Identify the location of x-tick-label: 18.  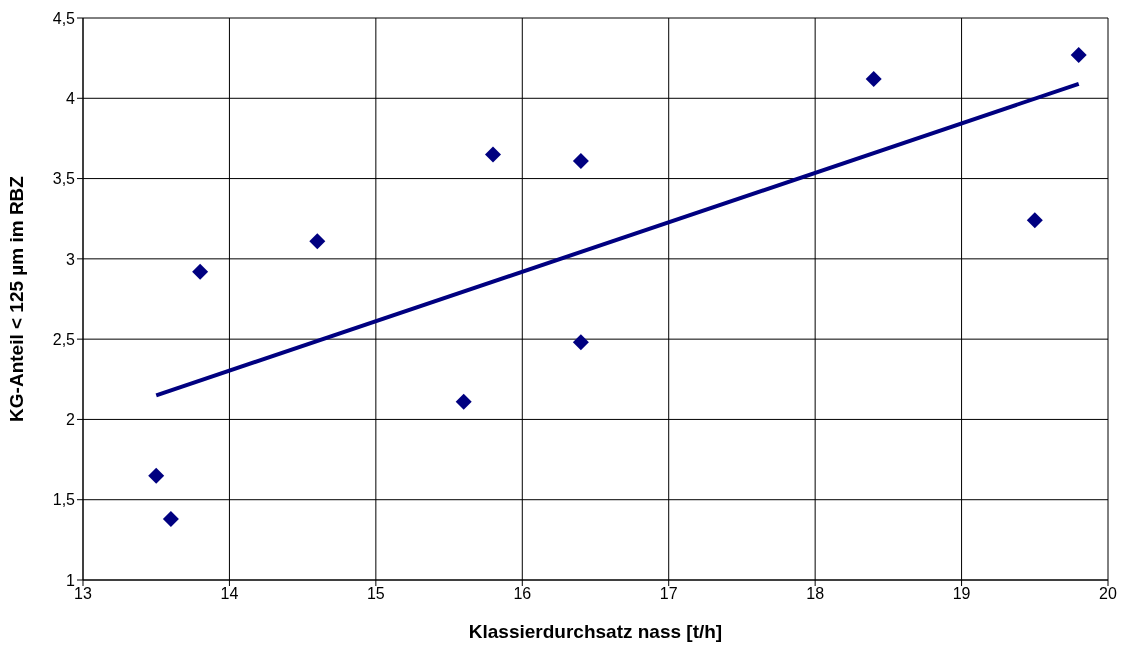
(815, 594).